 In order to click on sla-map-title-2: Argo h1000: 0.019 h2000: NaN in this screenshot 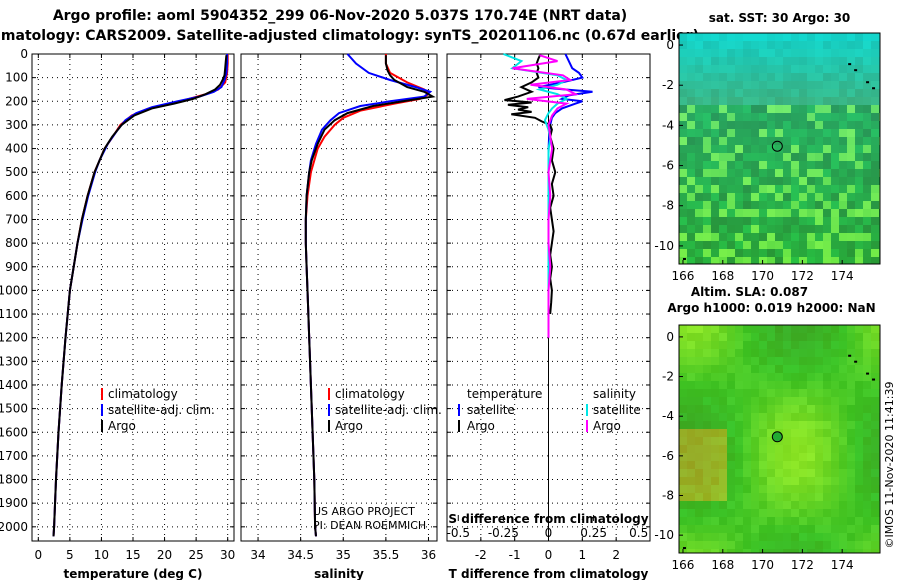, I will do `click(771, 308)`.